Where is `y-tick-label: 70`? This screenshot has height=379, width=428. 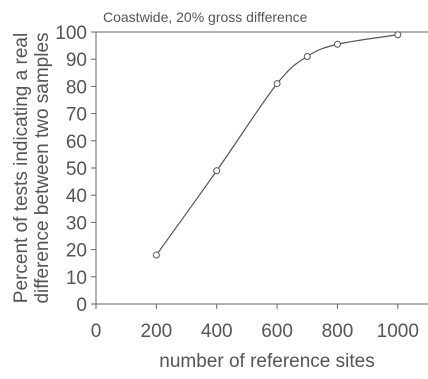 y-tick-label: 70 is located at coordinates (76, 115).